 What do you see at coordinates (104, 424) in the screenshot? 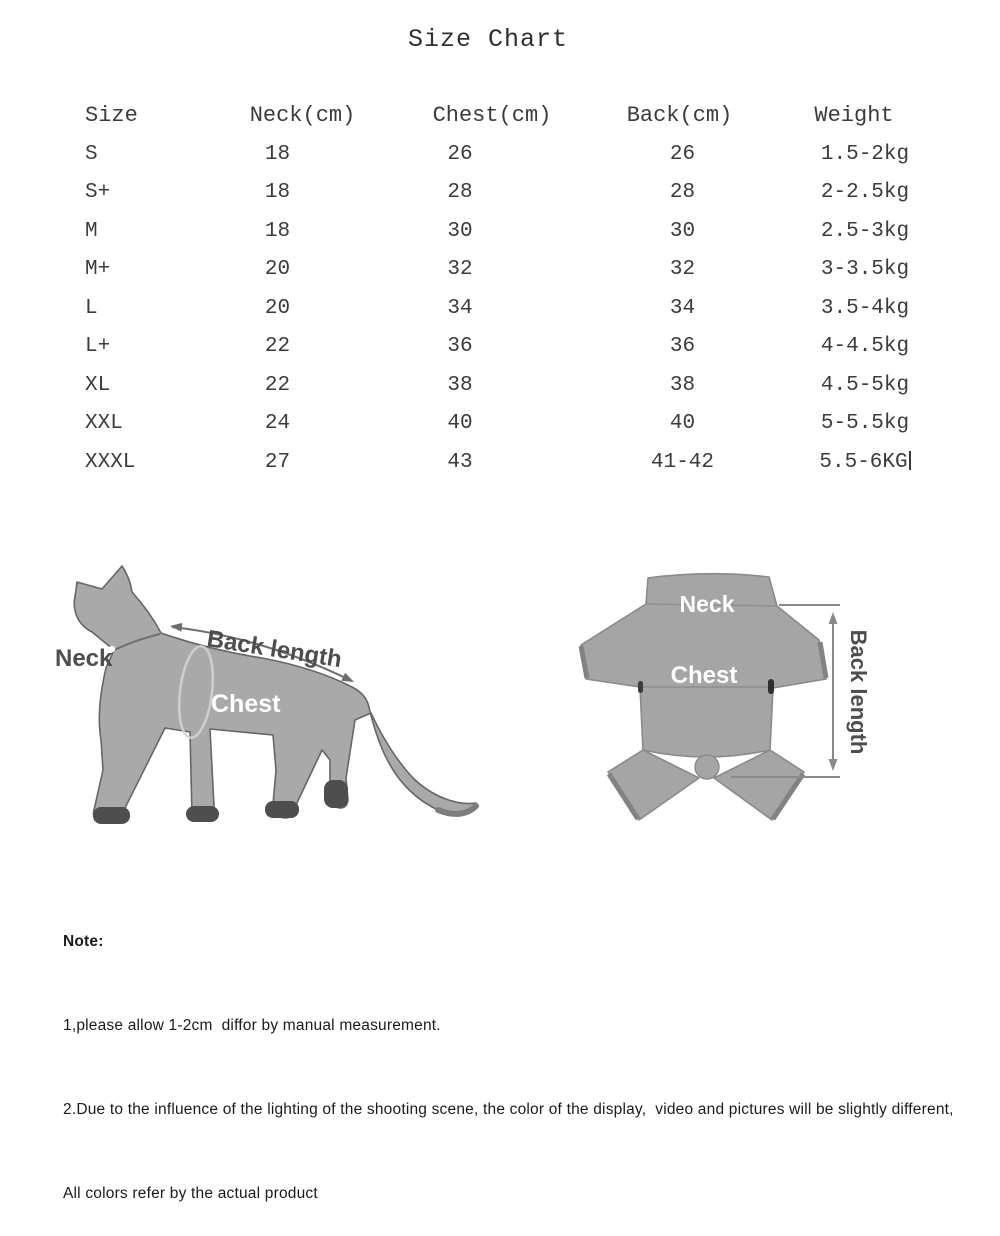
I see `cell-size: XXL` at bounding box center [104, 424].